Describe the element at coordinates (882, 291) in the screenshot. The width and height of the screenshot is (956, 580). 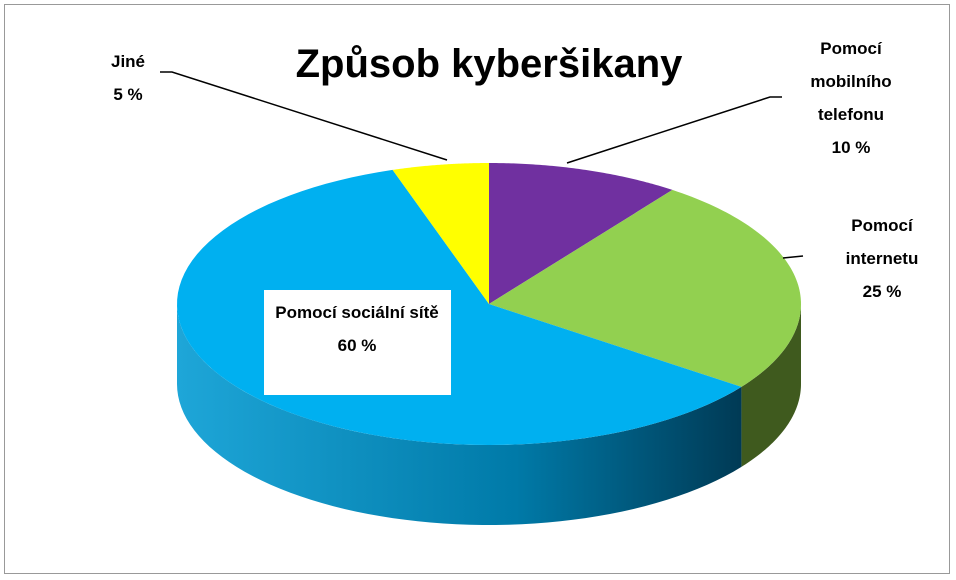
I see `value-label: 25 %` at that location.